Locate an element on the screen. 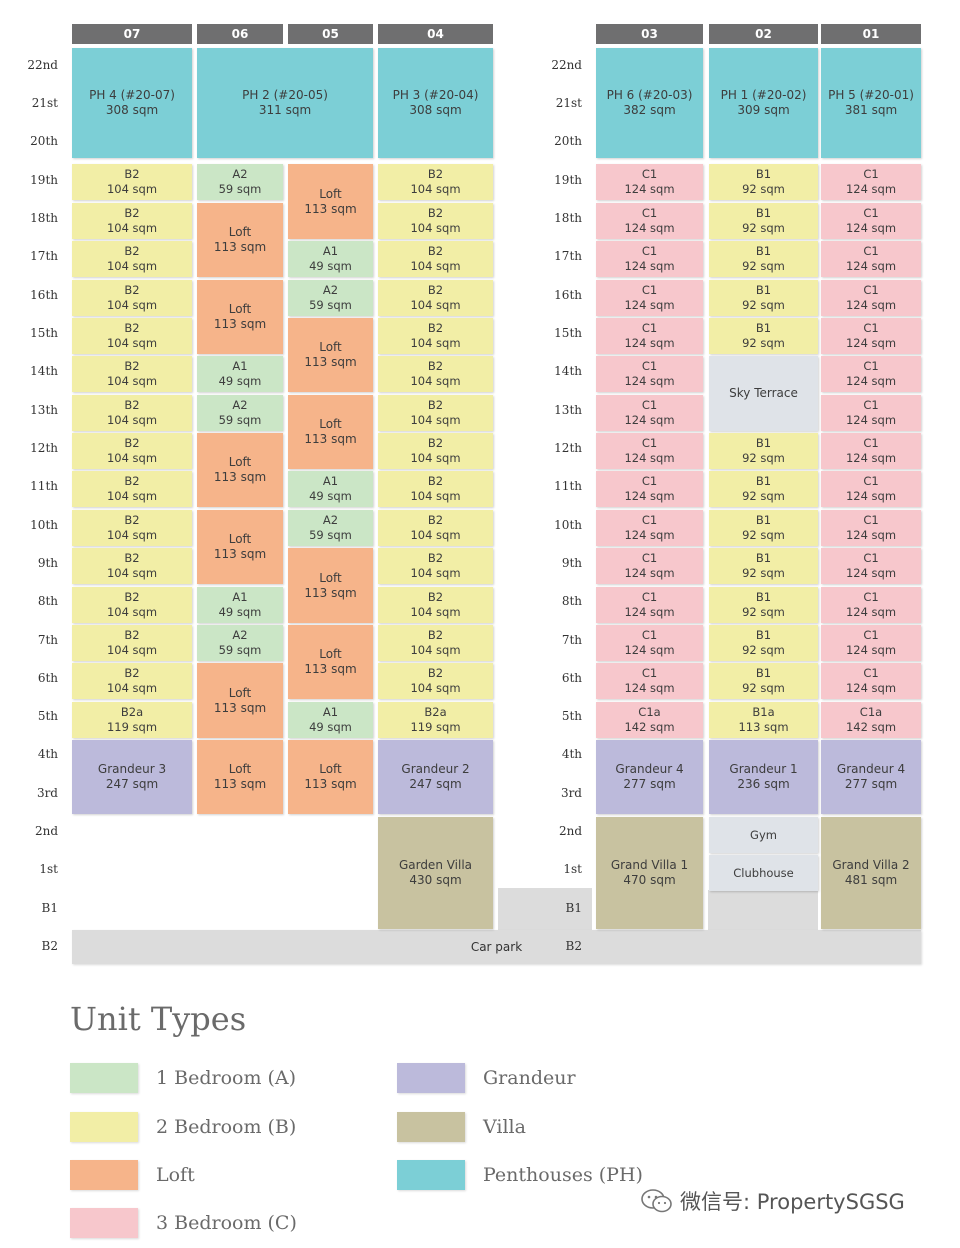 This screenshot has width=960, height=1248. unit-area: 308 sqm is located at coordinates (132, 110).